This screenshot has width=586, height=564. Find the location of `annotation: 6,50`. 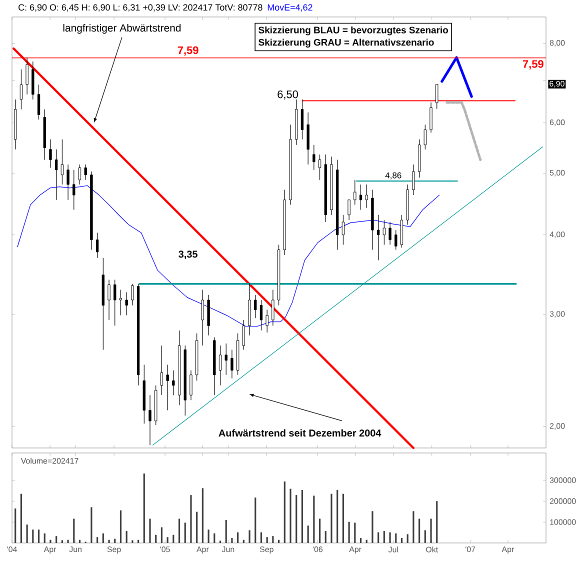

annotation: 6,50 is located at coordinates (288, 95).